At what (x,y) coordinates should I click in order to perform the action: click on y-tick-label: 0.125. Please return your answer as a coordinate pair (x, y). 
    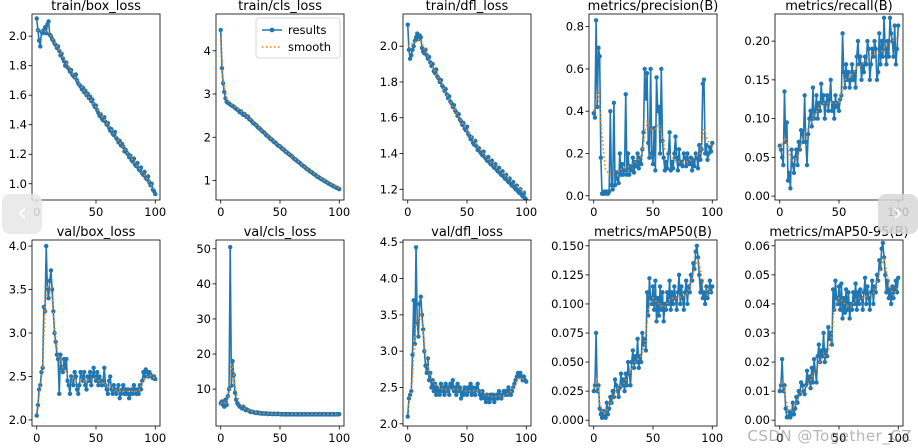
    Looking at the image, I should click on (567, 275).